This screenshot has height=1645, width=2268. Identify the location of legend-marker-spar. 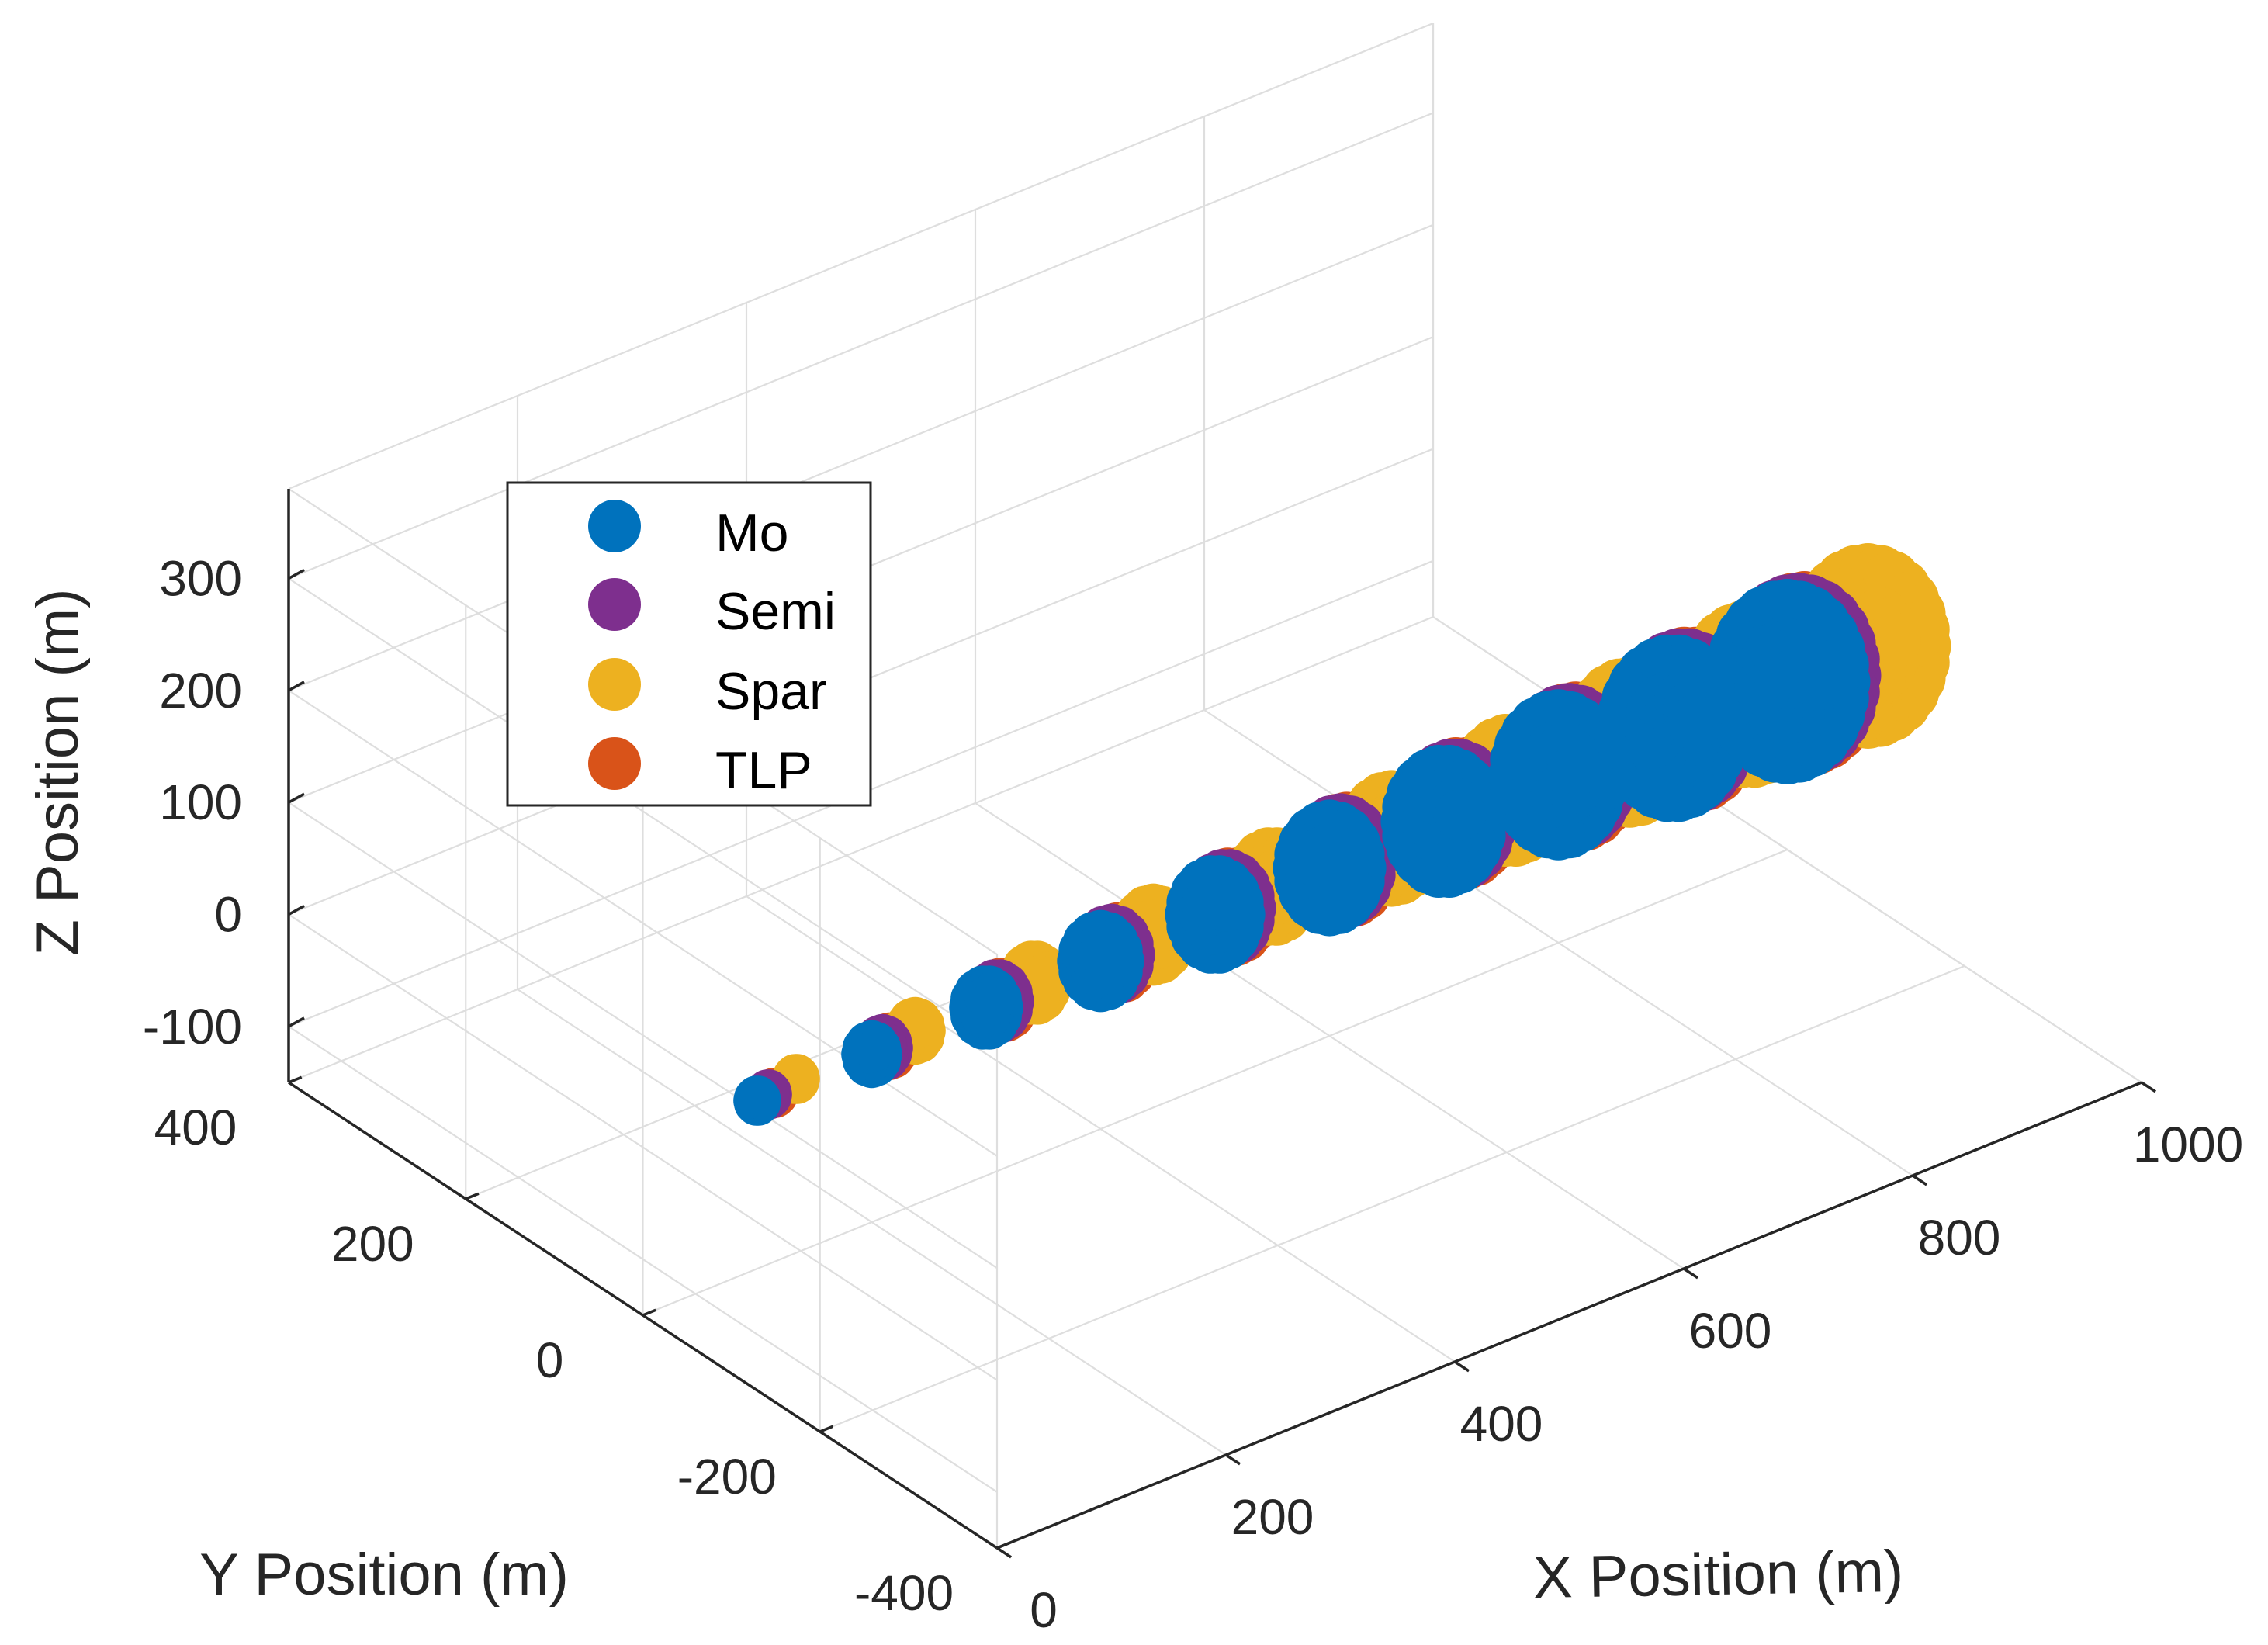
(615, 684).